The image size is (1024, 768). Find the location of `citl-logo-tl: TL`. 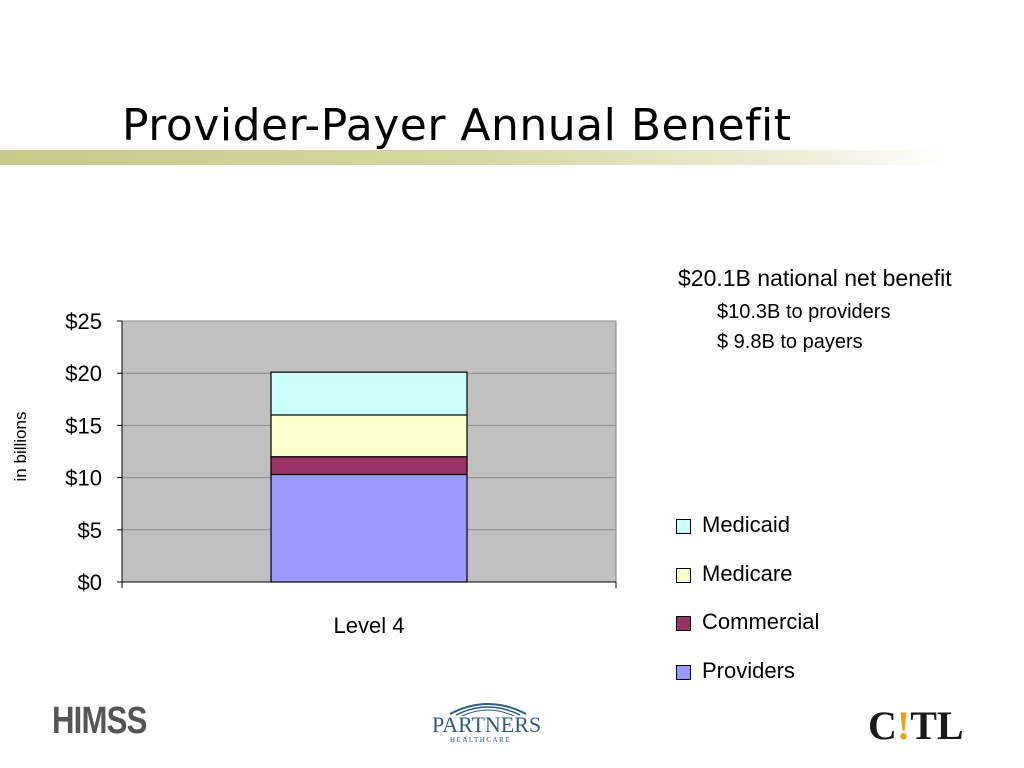

citl-logo-tl: TL is located at coordinates (937, 725).